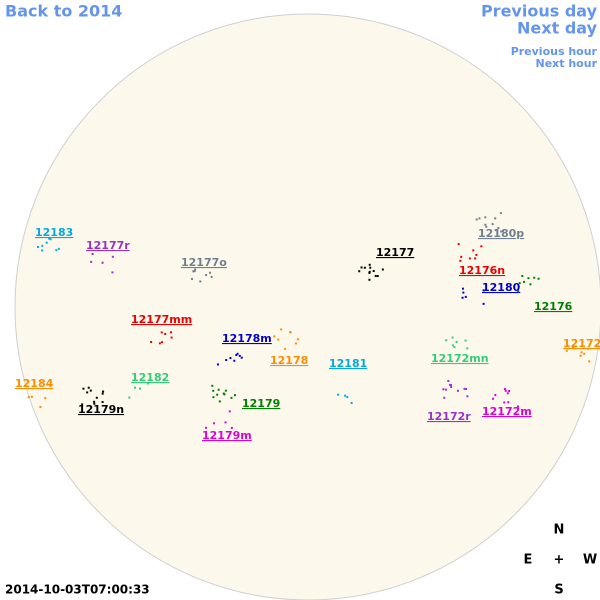  Describe the element at coordinates (557, 28) in the screenshot. I see `next-day-link: Next day` at that location.